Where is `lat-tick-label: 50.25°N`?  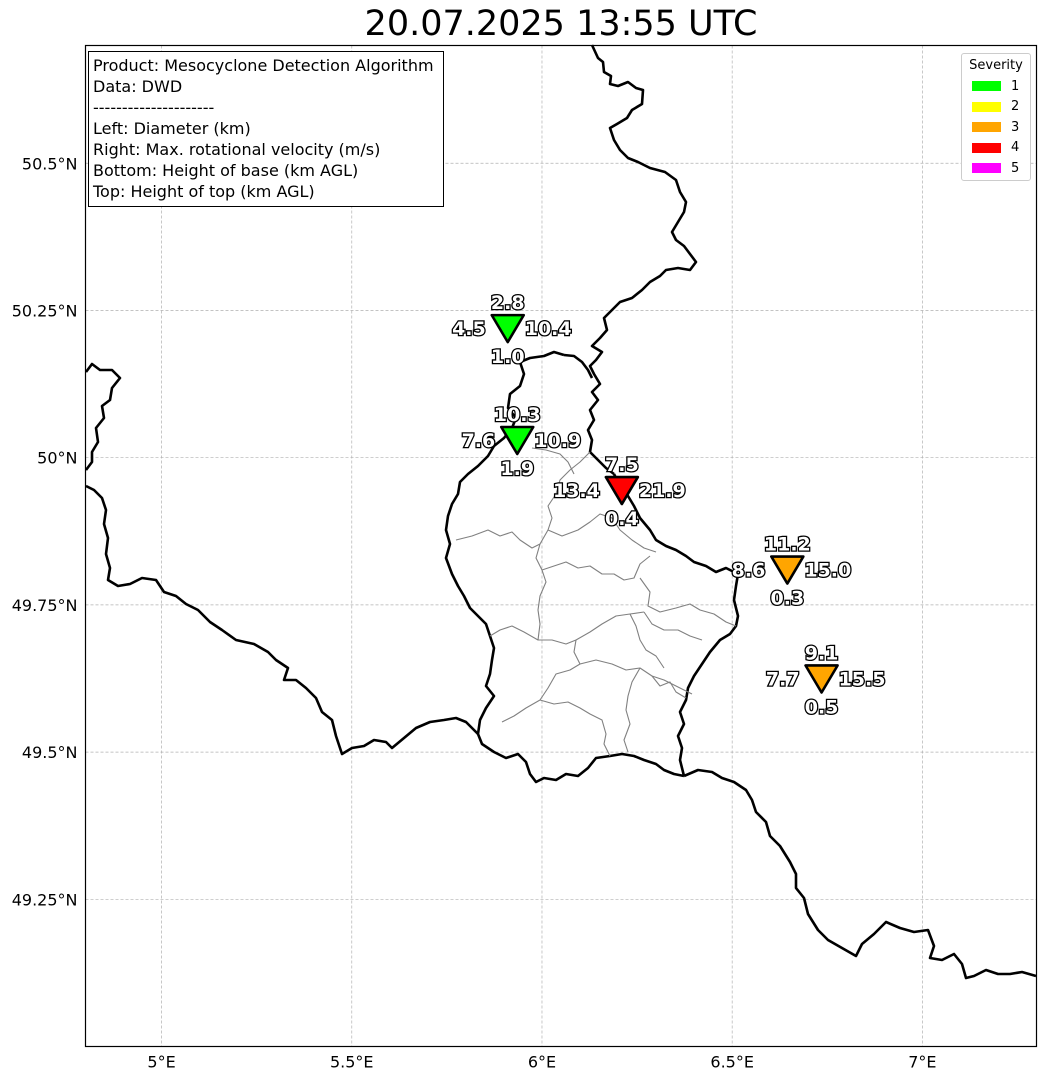 lat-tick-label: 50.25°N is located at coordinates (45, 310).